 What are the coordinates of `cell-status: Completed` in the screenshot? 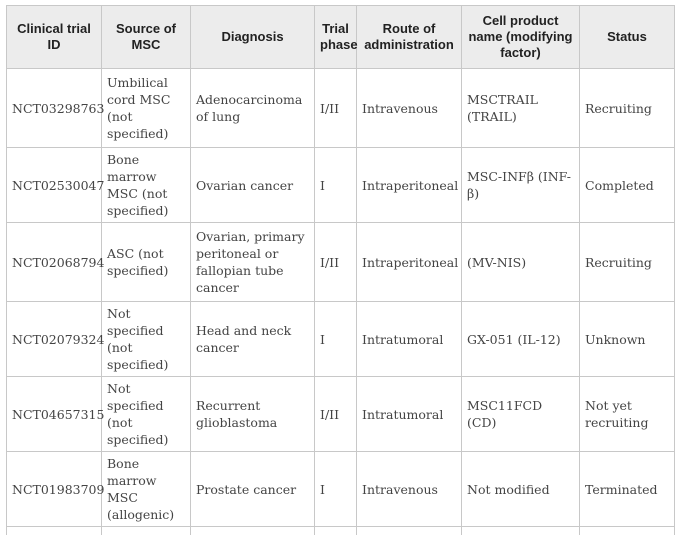 It's located at (627, 185).